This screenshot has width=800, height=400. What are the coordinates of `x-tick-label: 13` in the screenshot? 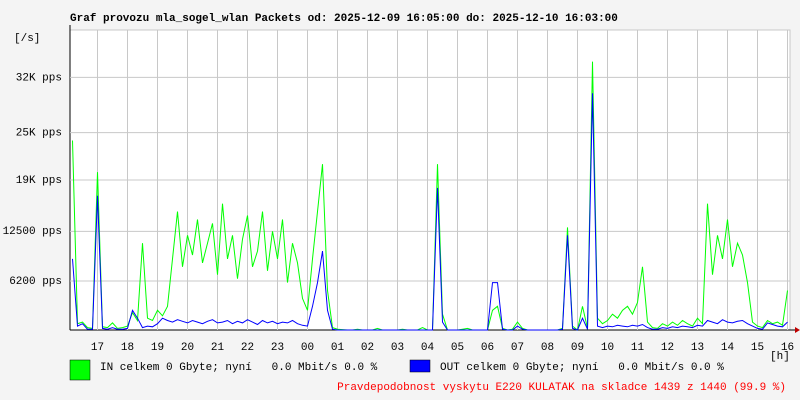 It's located at (697, 348).